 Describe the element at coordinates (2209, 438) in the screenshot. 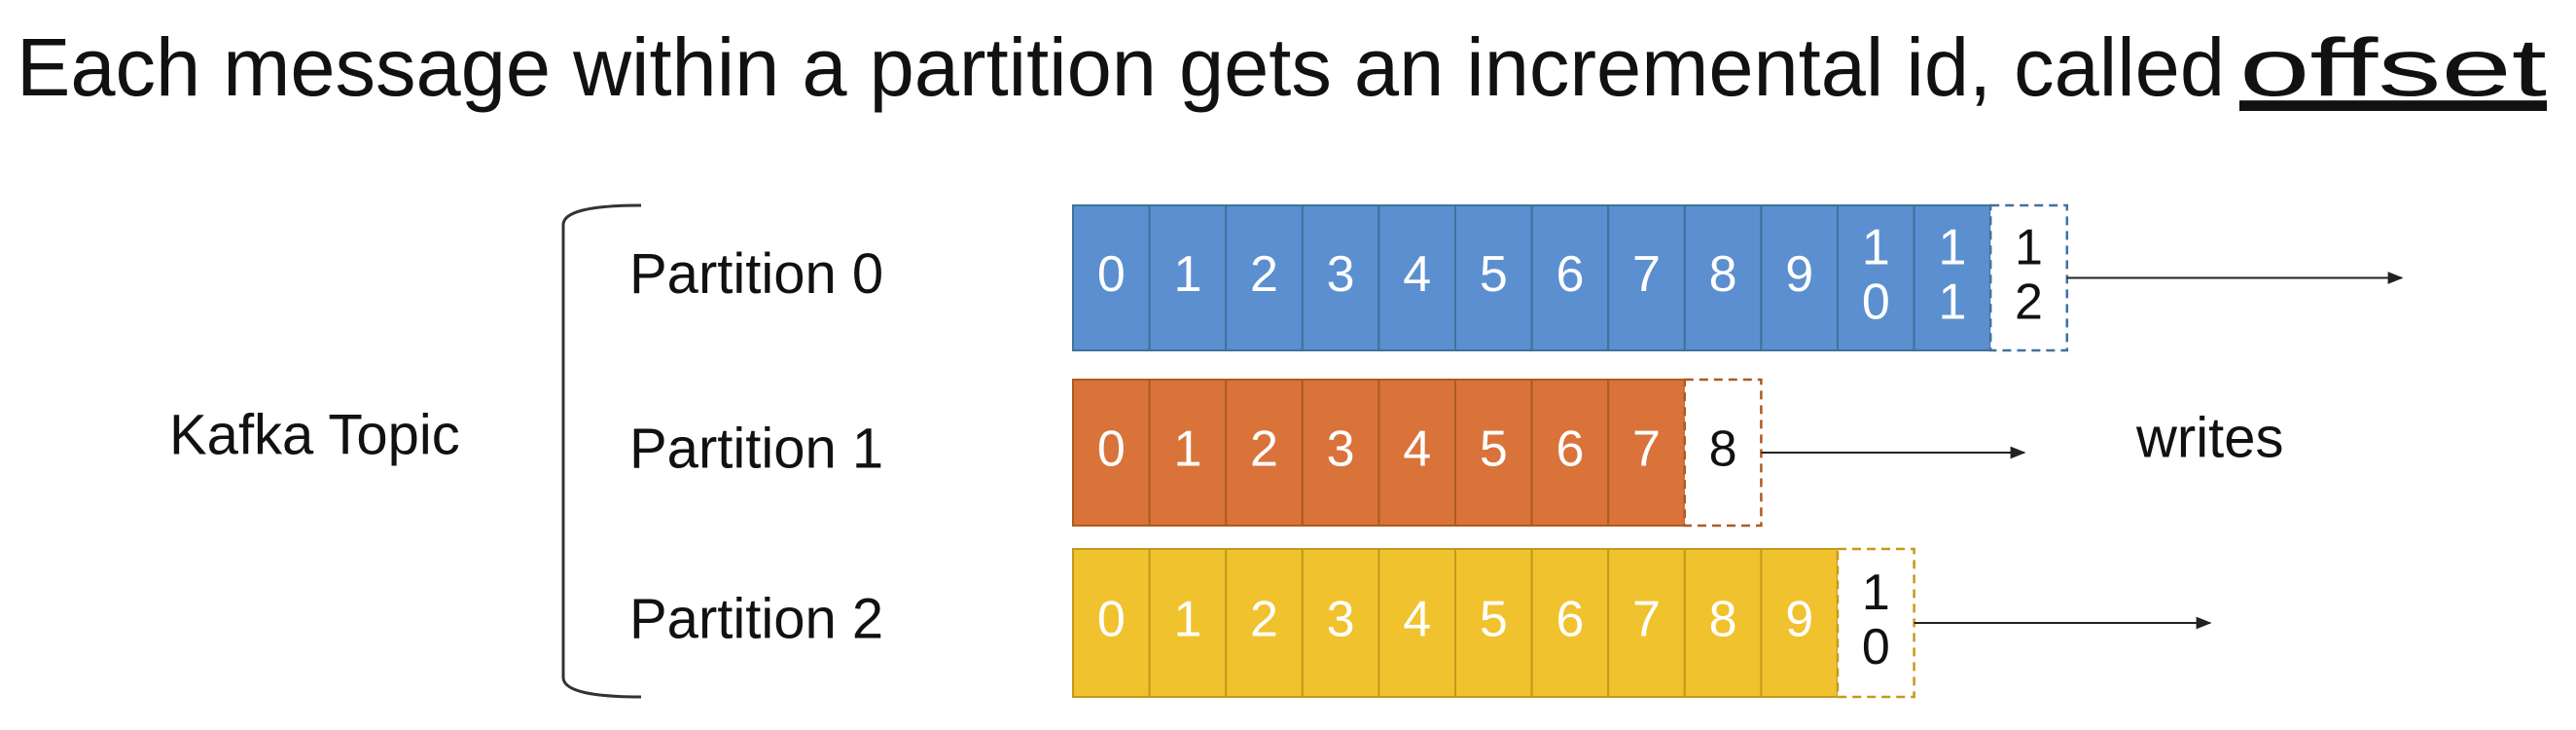

I see `writes-label: writes` at that location.